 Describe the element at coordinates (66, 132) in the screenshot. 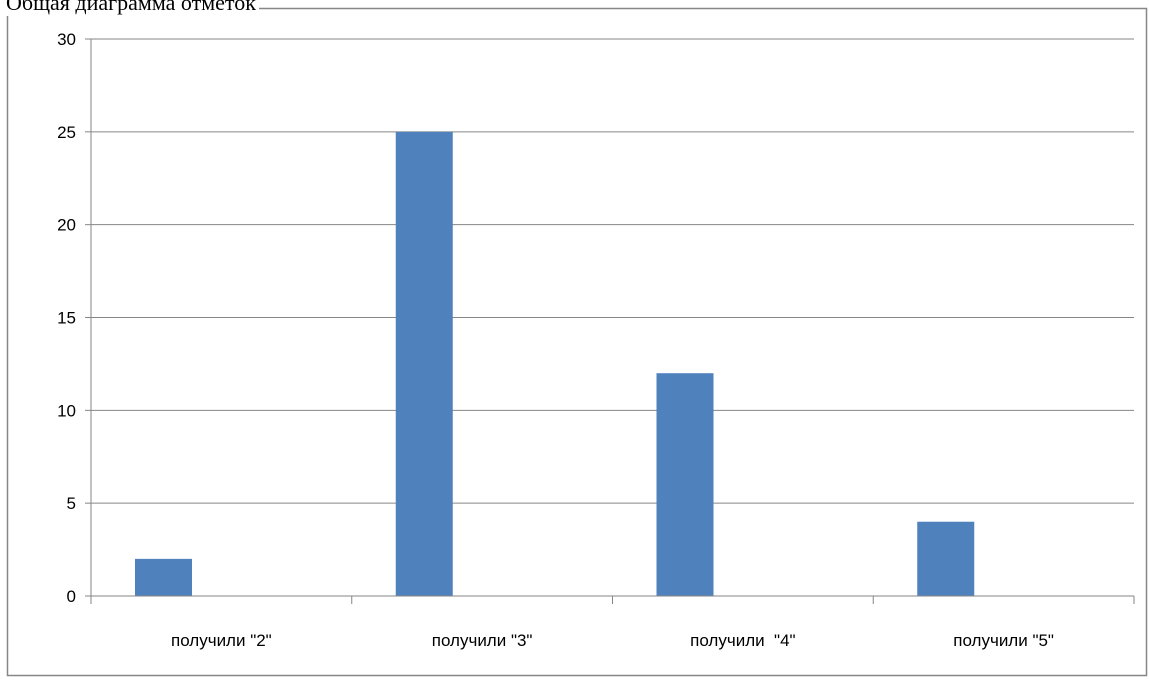

I see `y-tick-label: 25` at that location.